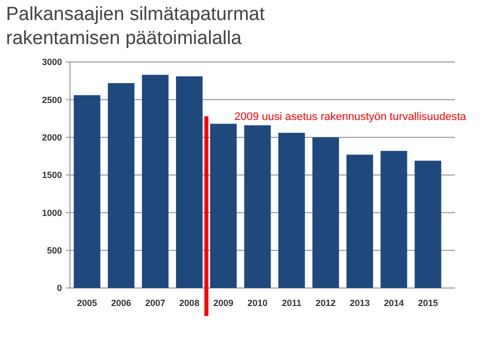 The image size is (480, 348). I want to click on y-tick-label: 3000, so click(52, 62).